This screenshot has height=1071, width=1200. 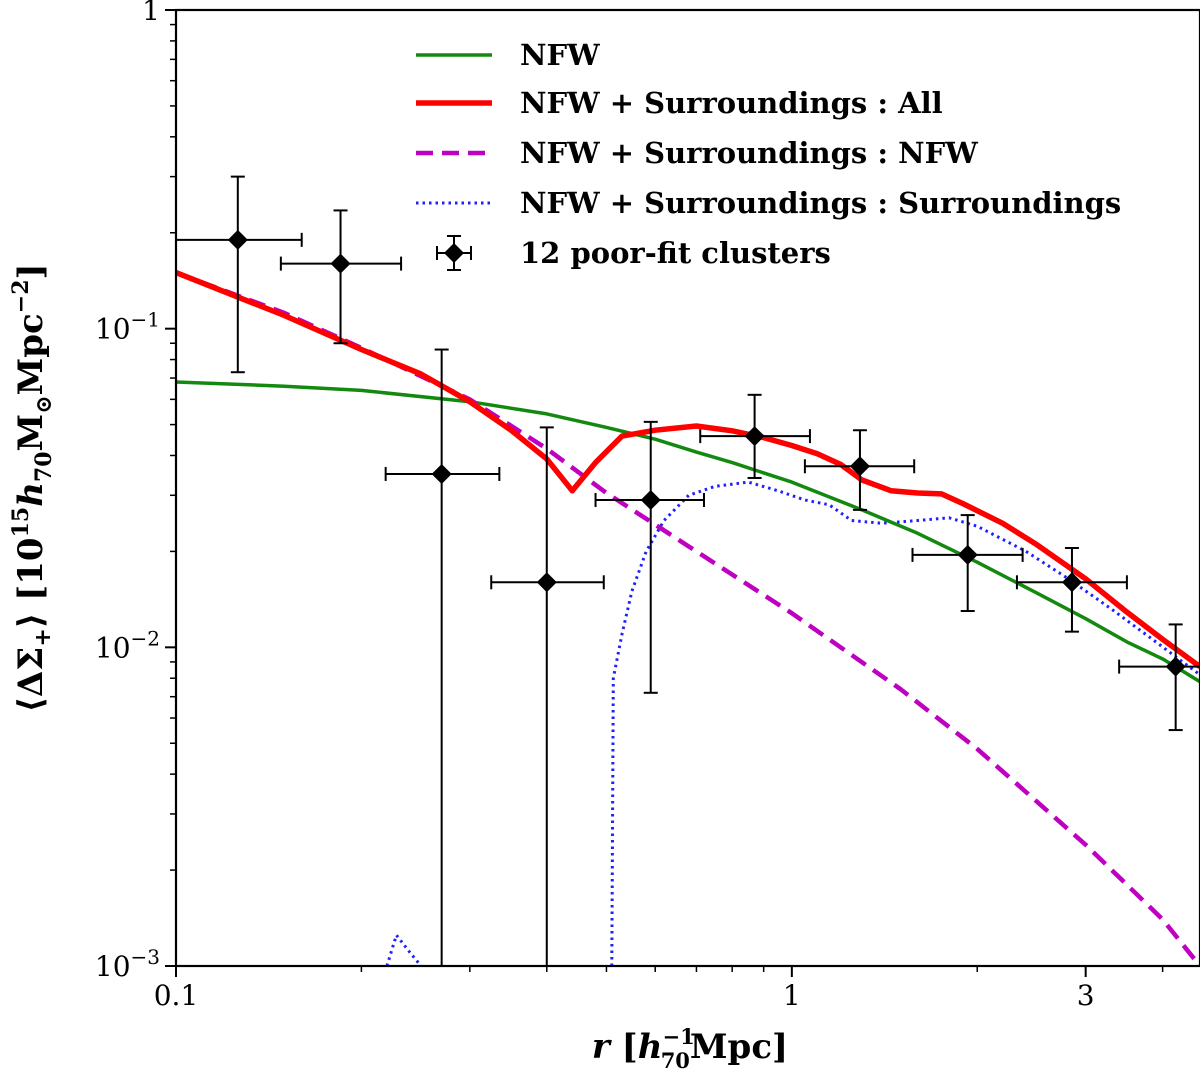 What do you see at coordinates (31, 433) in the screenshot?
I see `y-label-m: M` at bounding box center [31, 433].